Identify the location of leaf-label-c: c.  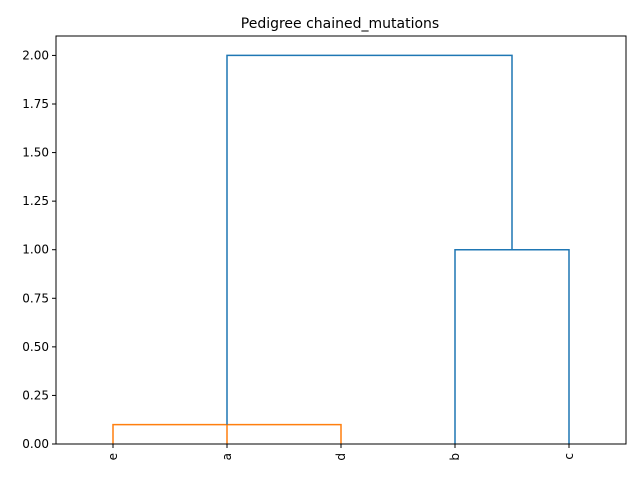
(569, 456).